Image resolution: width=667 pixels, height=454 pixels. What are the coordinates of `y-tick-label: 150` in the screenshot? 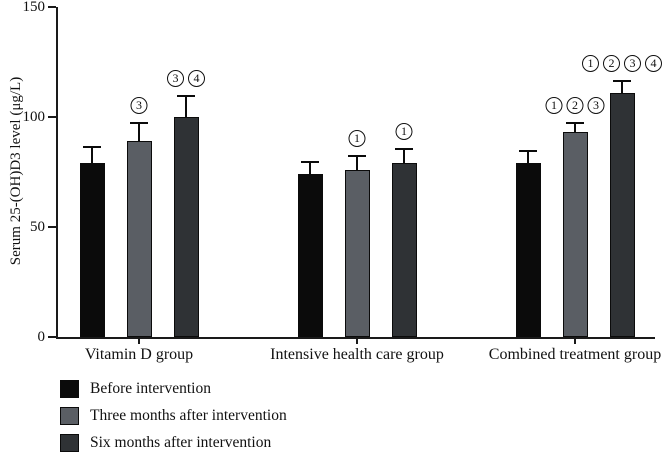 It's located at (34, 7).